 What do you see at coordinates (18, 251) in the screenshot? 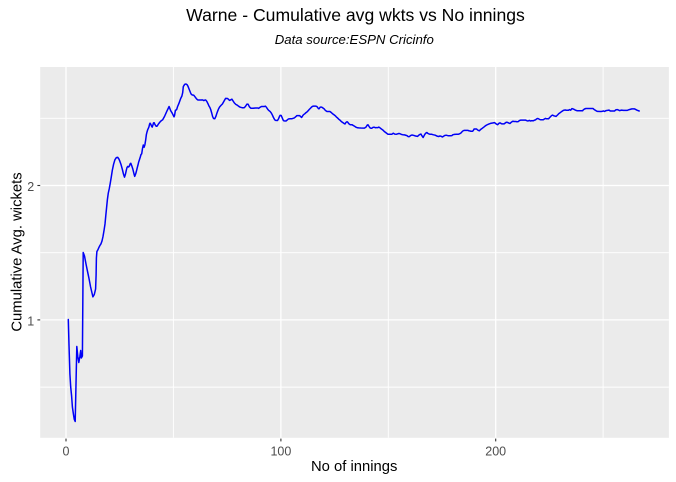
I see `svg-text: Cumulative Avg. wickets` at bounding box center [18, 251].